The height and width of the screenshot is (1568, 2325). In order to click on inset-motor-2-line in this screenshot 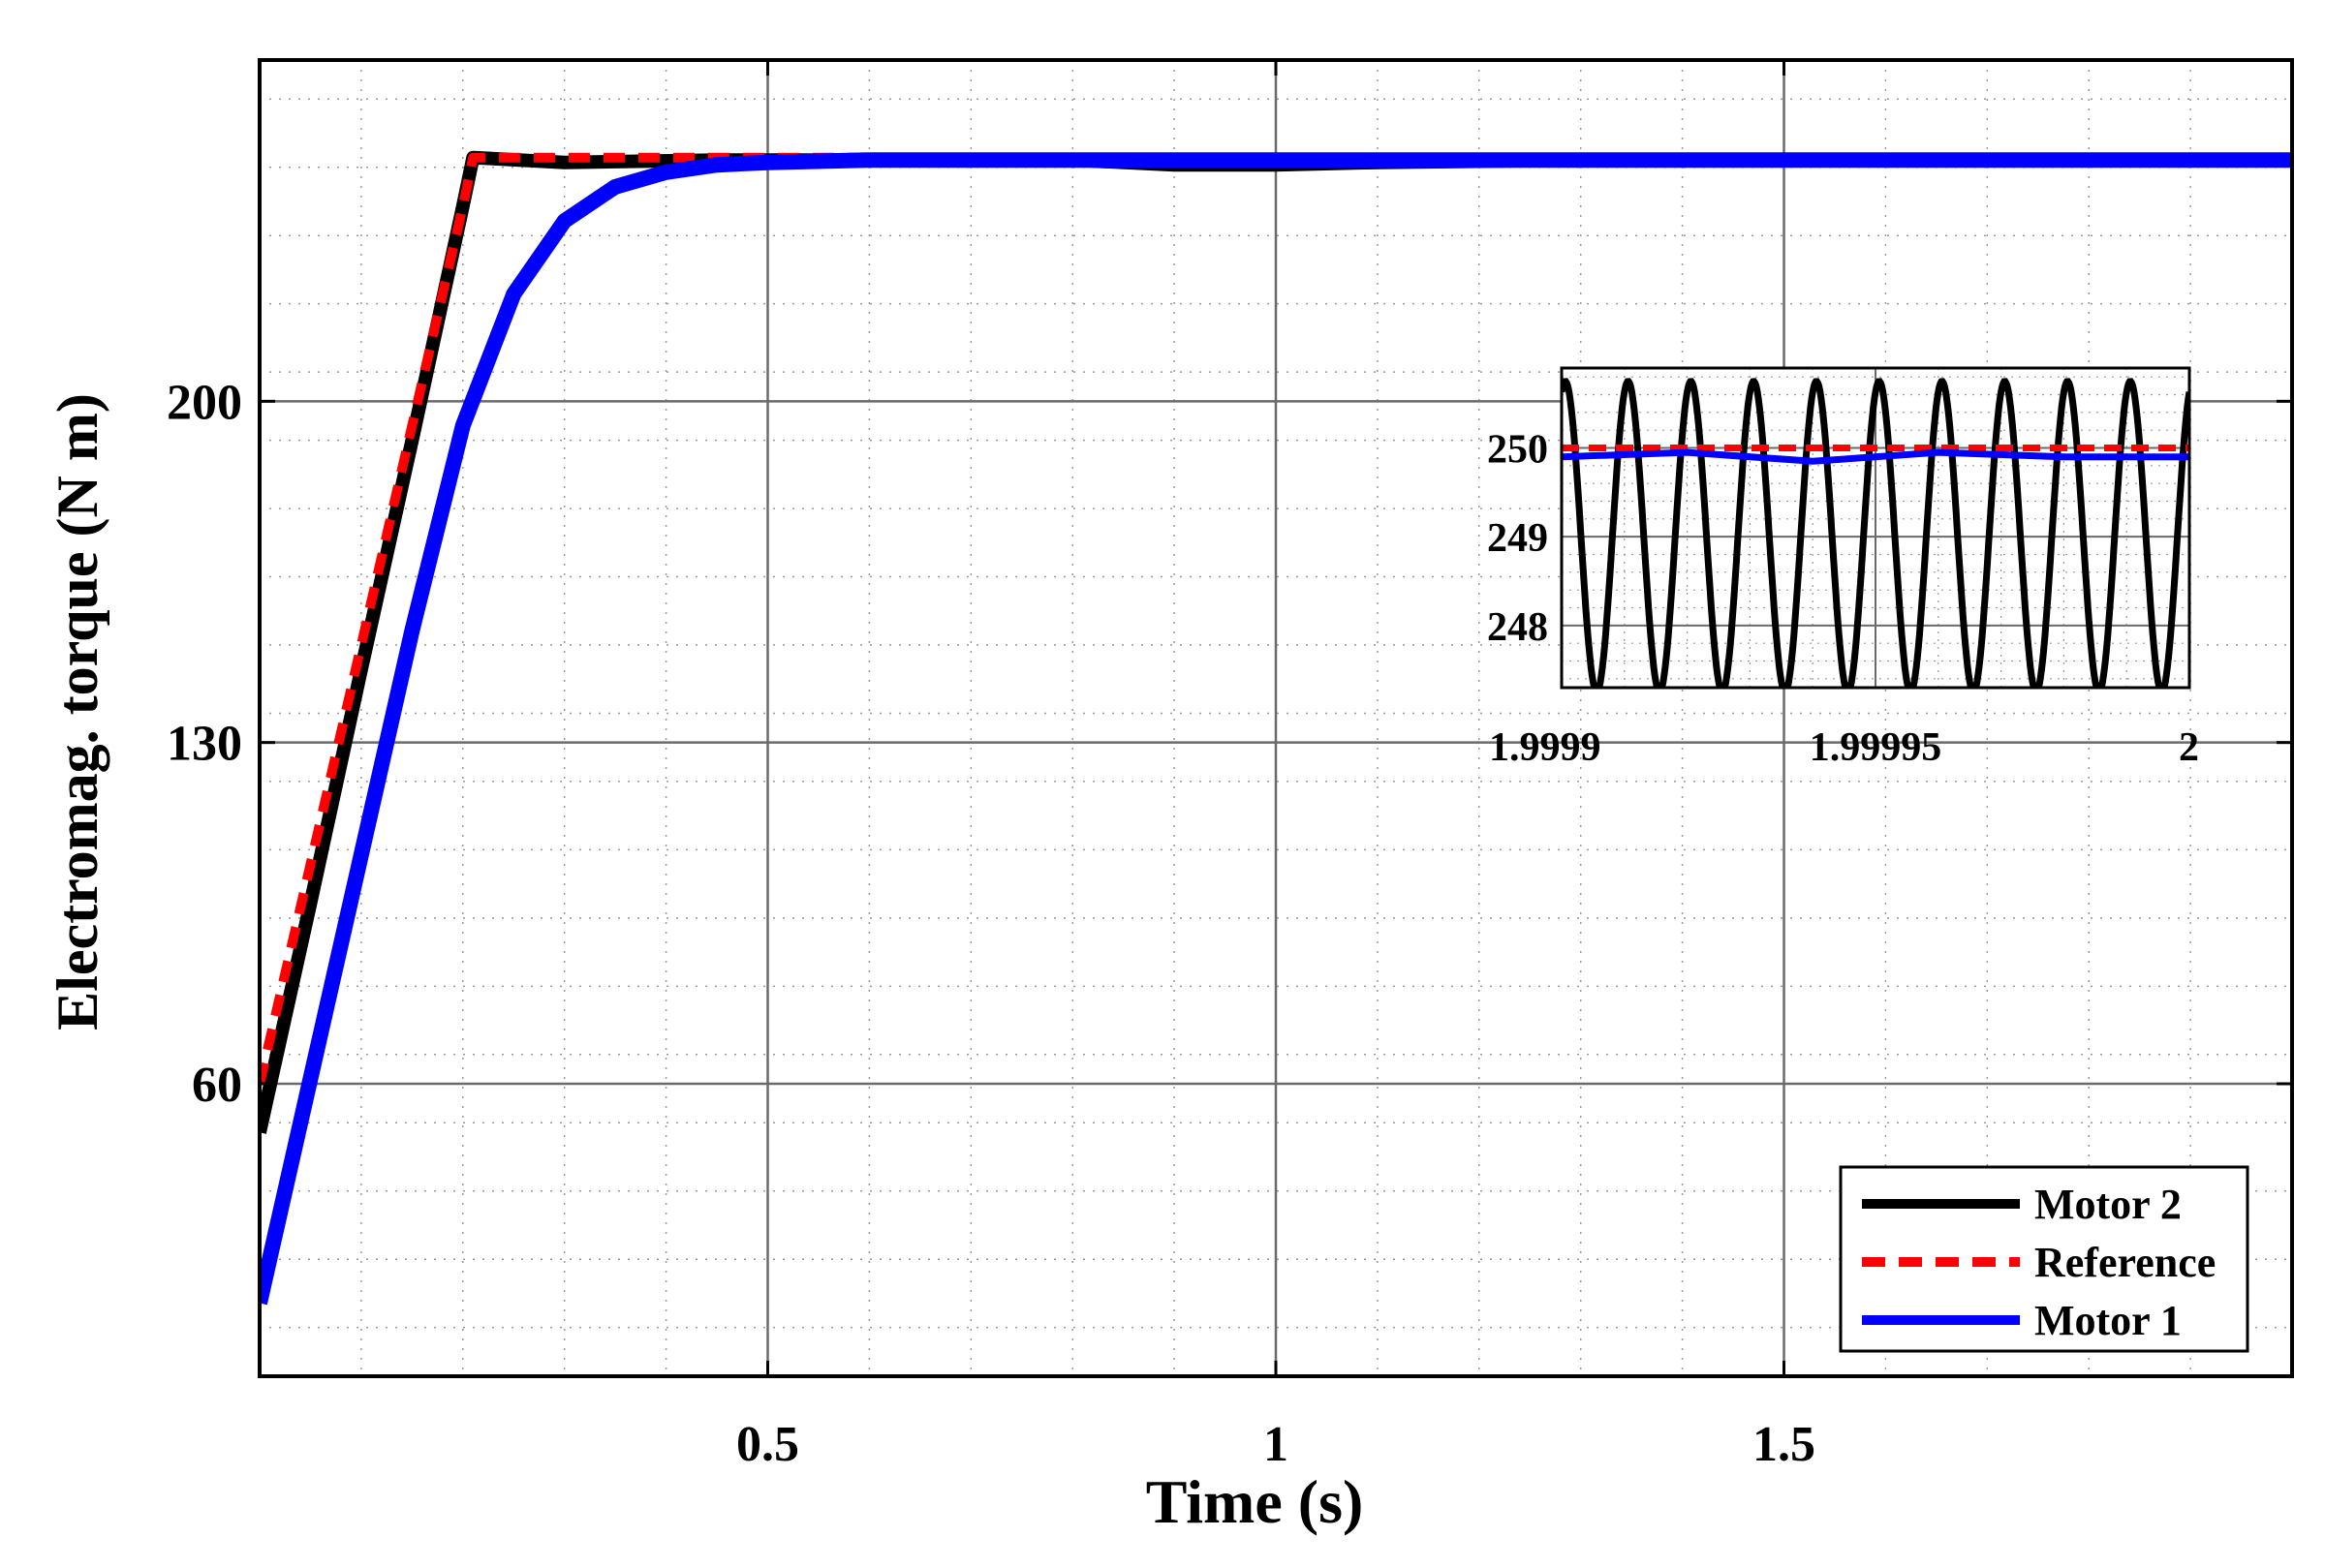, I will do `click(1875, 533)`.